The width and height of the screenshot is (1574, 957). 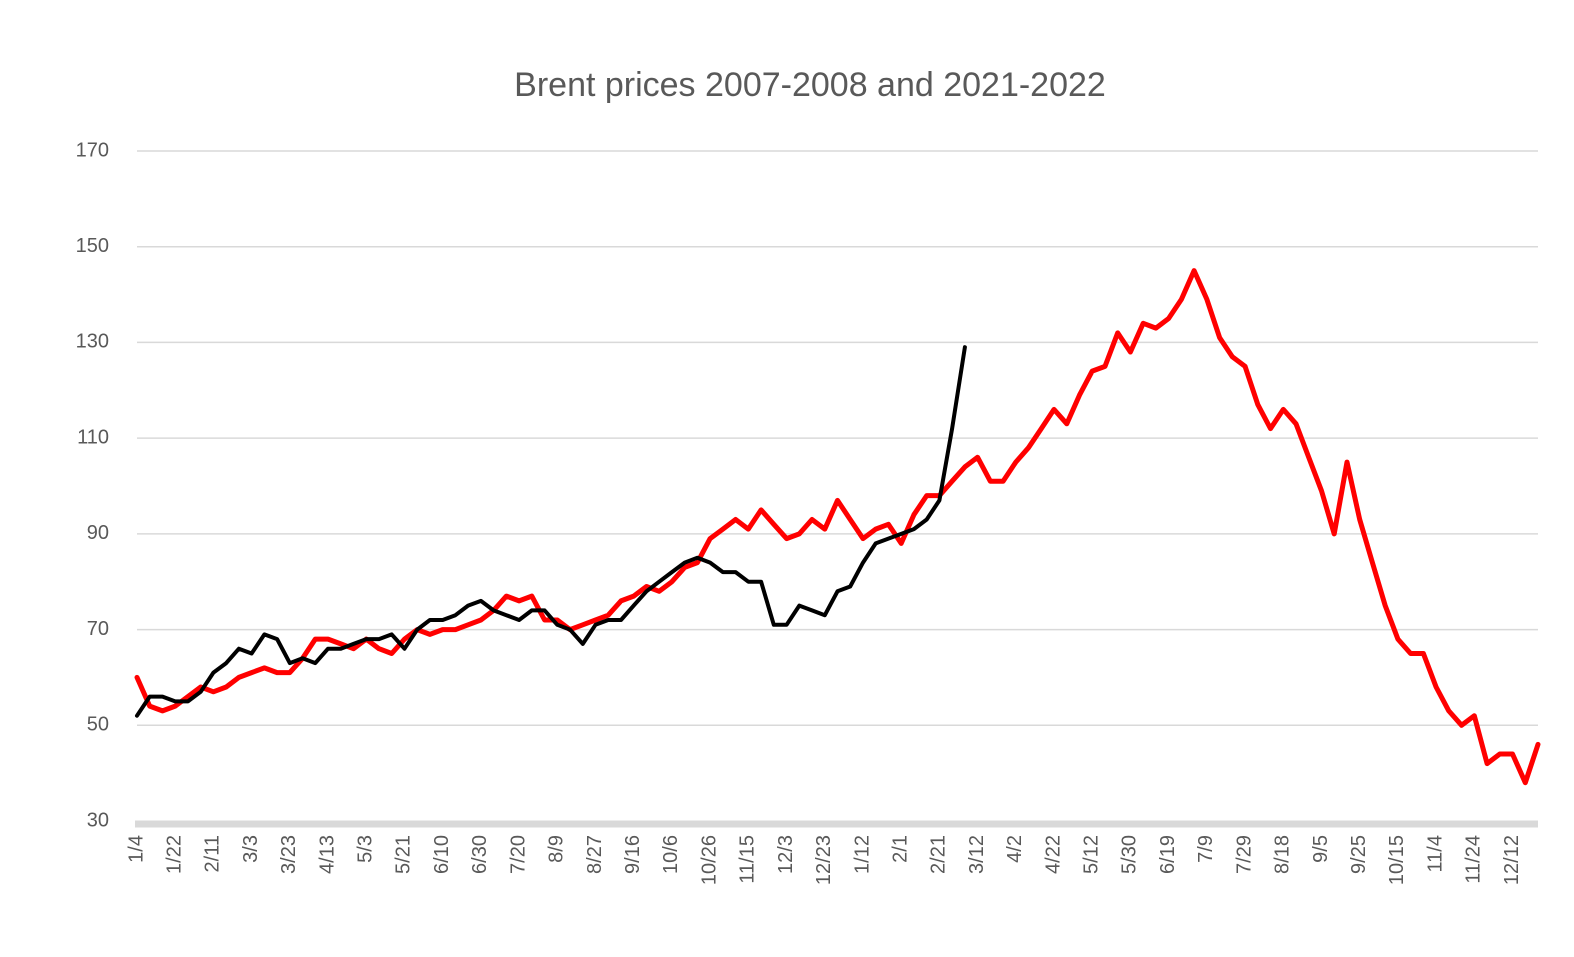 What do you see at coordinates (289, 854) in the screenshot?
I see `x-tick-label: 3/23` at bounding box center [289, 854].